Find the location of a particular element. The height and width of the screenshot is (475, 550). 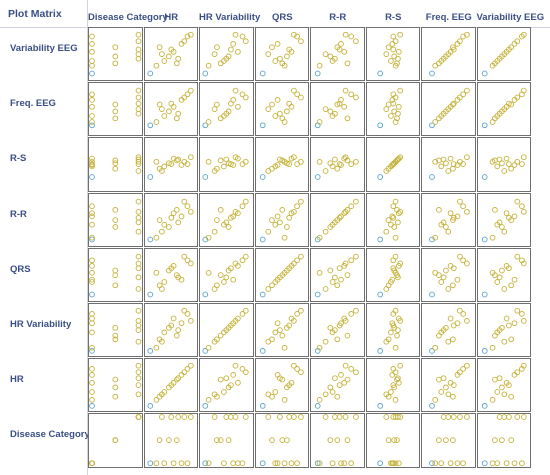

column-label: Freq. EEG is located at coordinates (448, 17).